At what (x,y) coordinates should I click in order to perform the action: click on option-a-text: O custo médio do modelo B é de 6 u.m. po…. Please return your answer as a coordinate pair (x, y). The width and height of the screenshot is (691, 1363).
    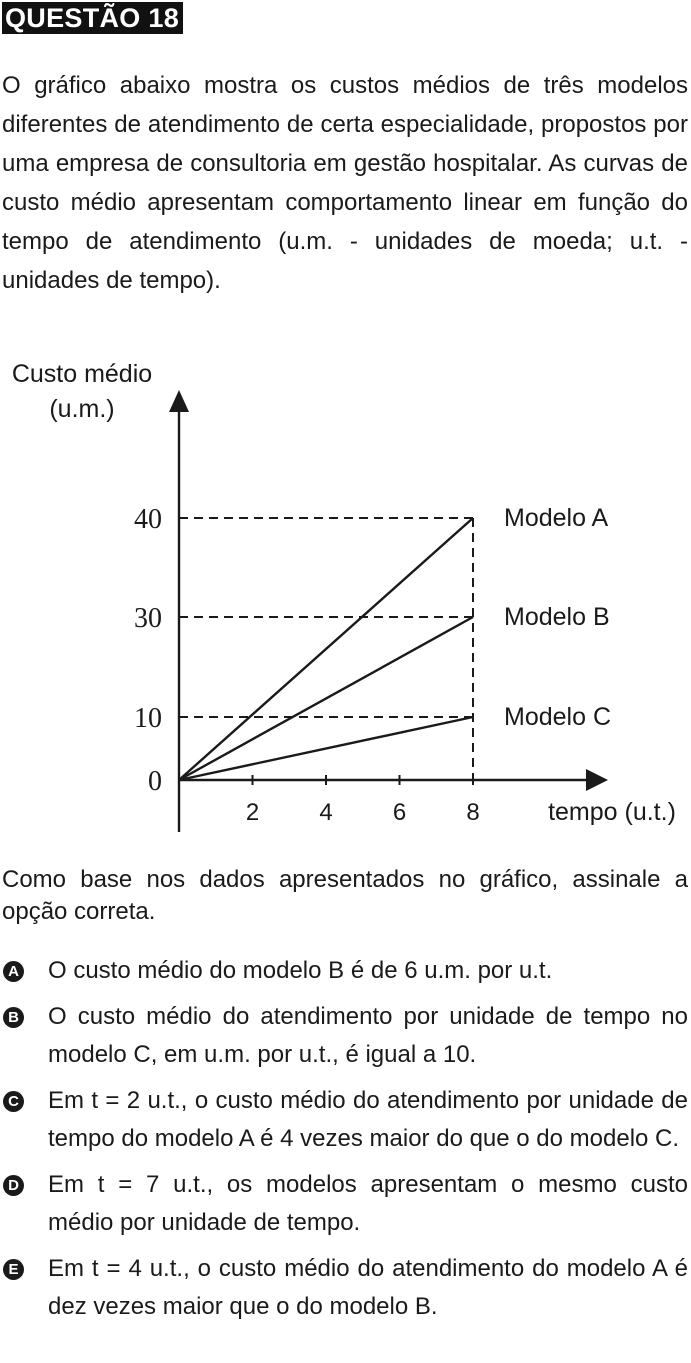
    Looking at the image, I should click on (300, 970).